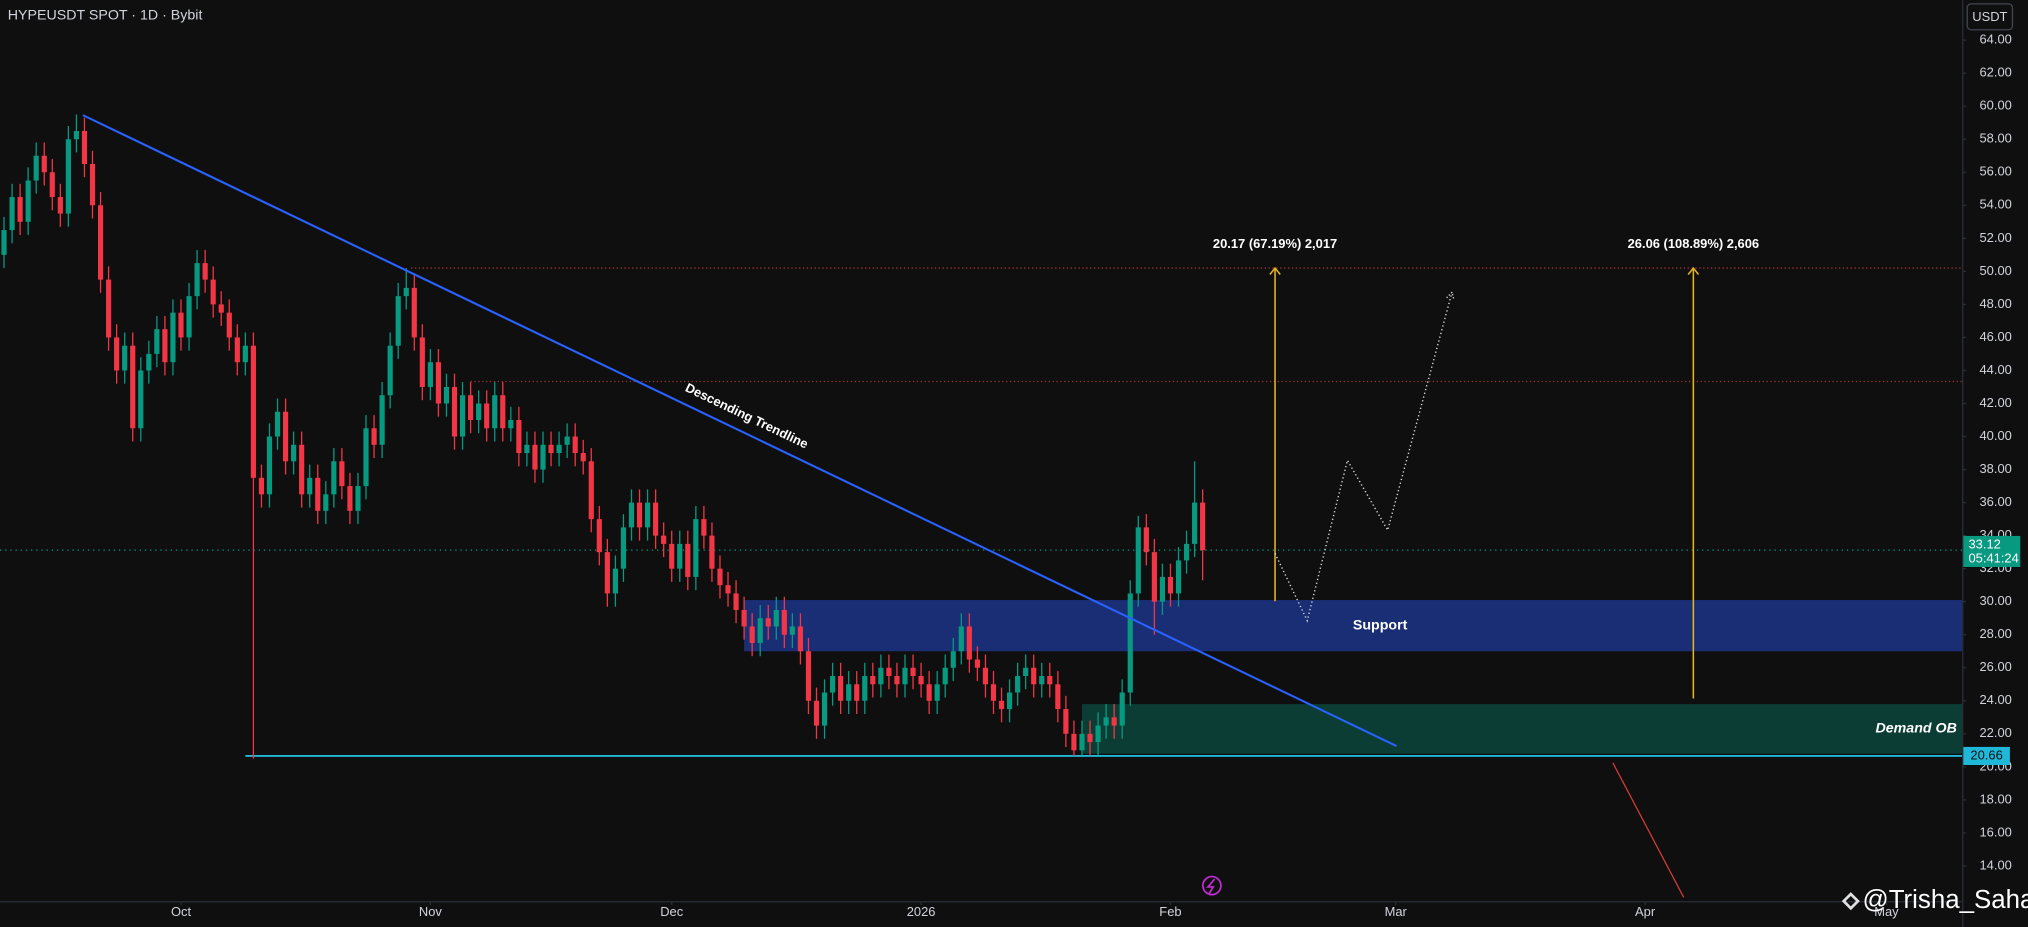  What do you see at coordinates (1995, 336) in the screenshot?
I see `y-tick-label: 46.00` at bounding box center [1995, 336].